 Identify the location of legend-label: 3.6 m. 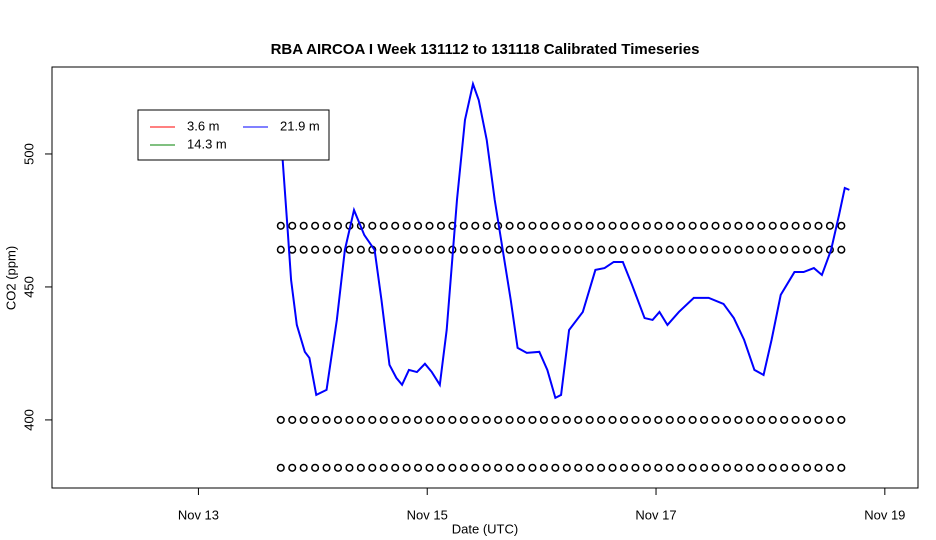
(203, 125).